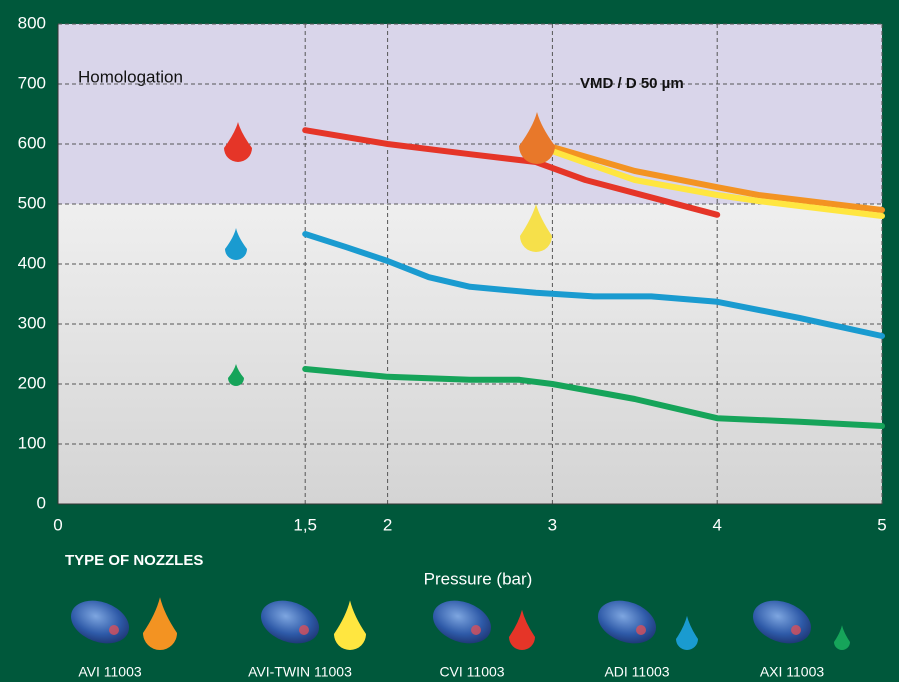  I want to click on x-tick-label: 1,5, so click(305, 524).